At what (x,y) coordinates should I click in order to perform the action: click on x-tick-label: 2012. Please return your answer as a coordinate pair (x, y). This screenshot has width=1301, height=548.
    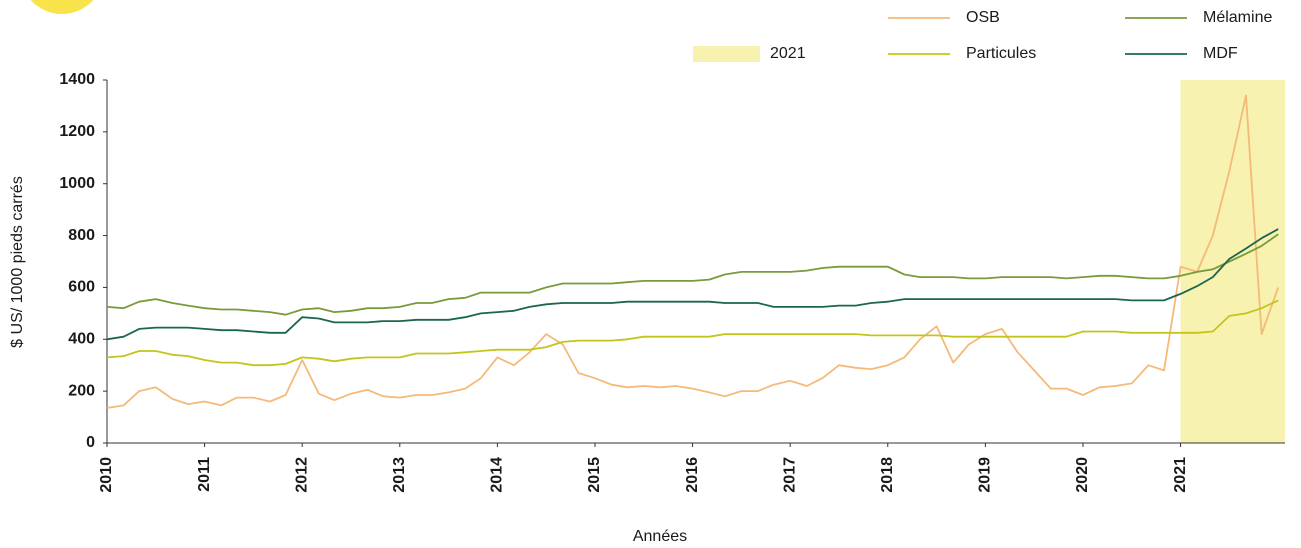
    Looking at the image, I should click on (301, 475).